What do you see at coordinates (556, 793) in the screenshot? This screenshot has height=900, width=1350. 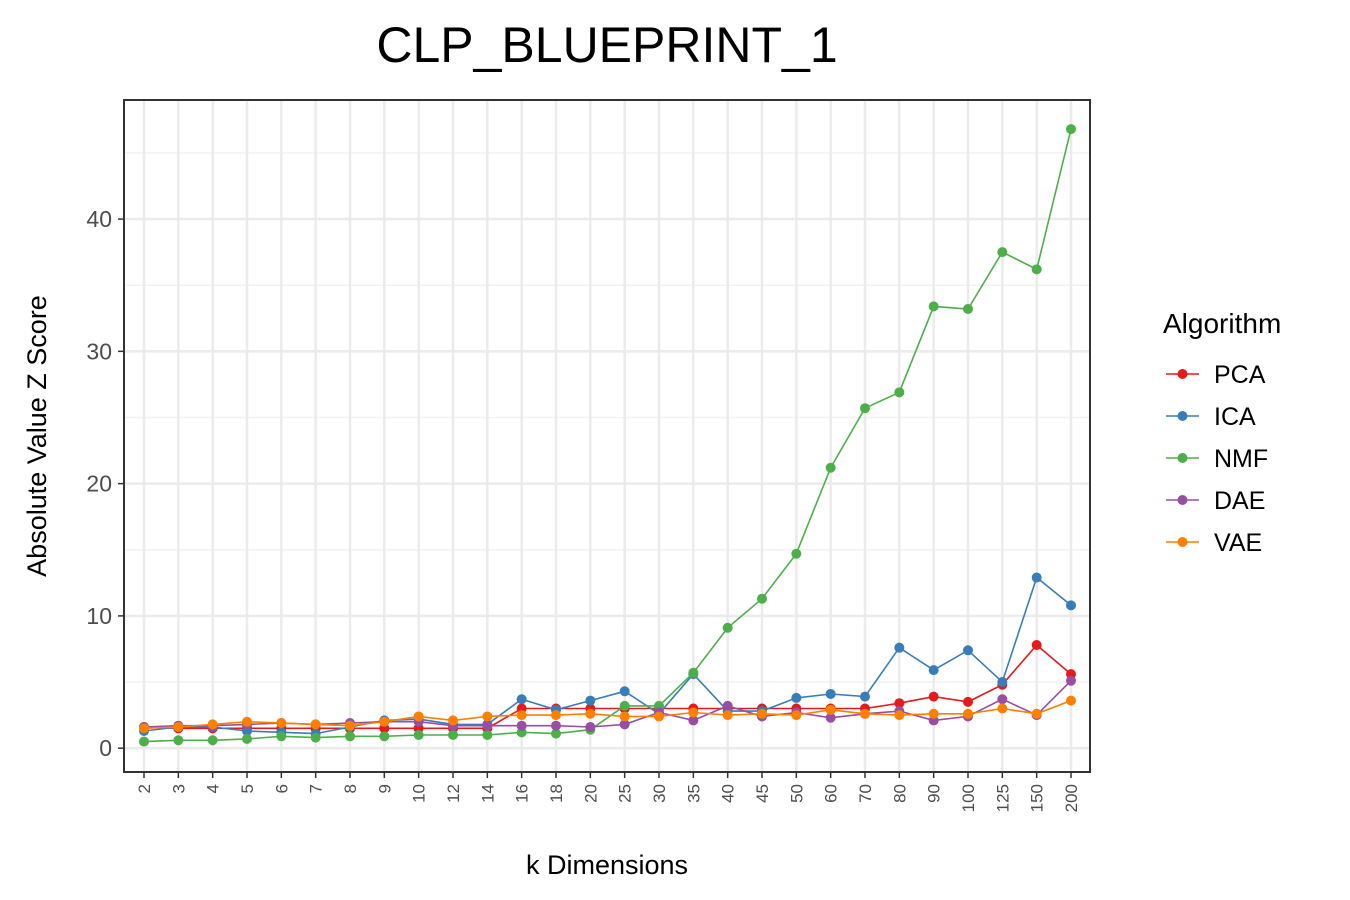 I see `x-tick-label: 18` at bounding box center [556, 793].